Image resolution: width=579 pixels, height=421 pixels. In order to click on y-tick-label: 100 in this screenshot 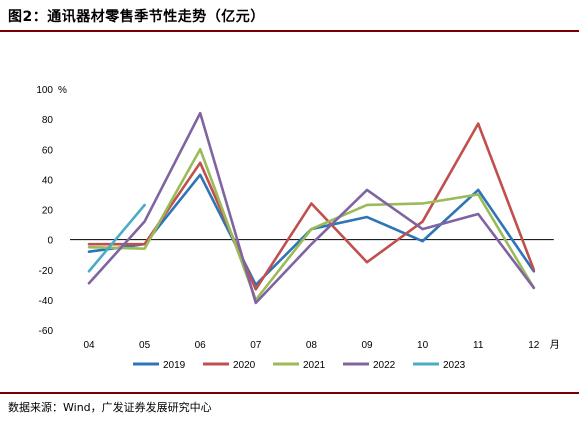, I will do `click(44, 90)`.